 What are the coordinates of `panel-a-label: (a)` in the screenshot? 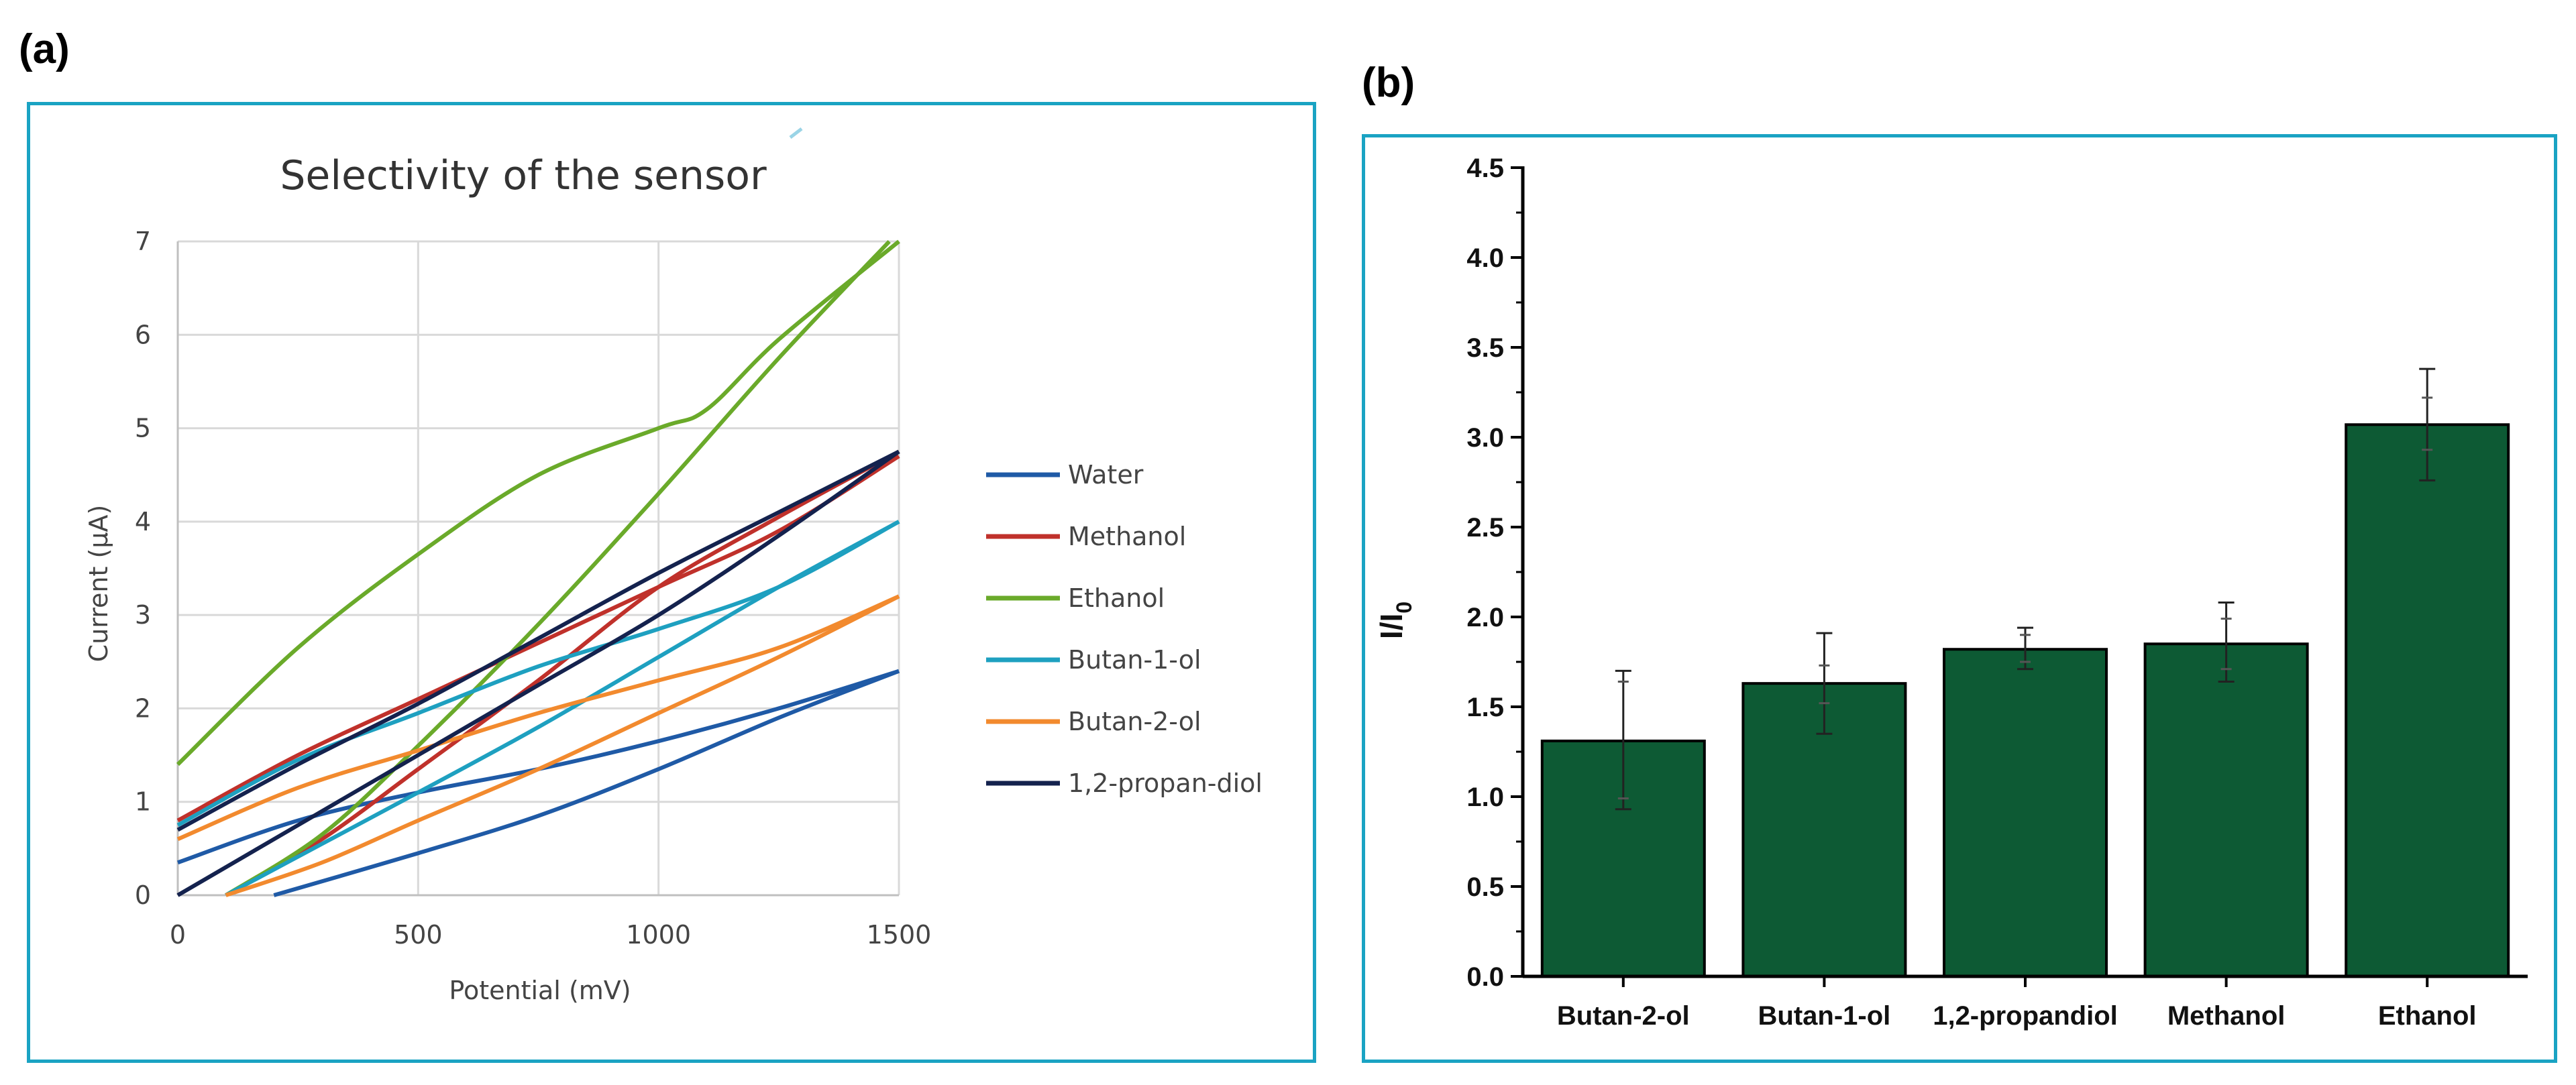 It's located at (44, 49).